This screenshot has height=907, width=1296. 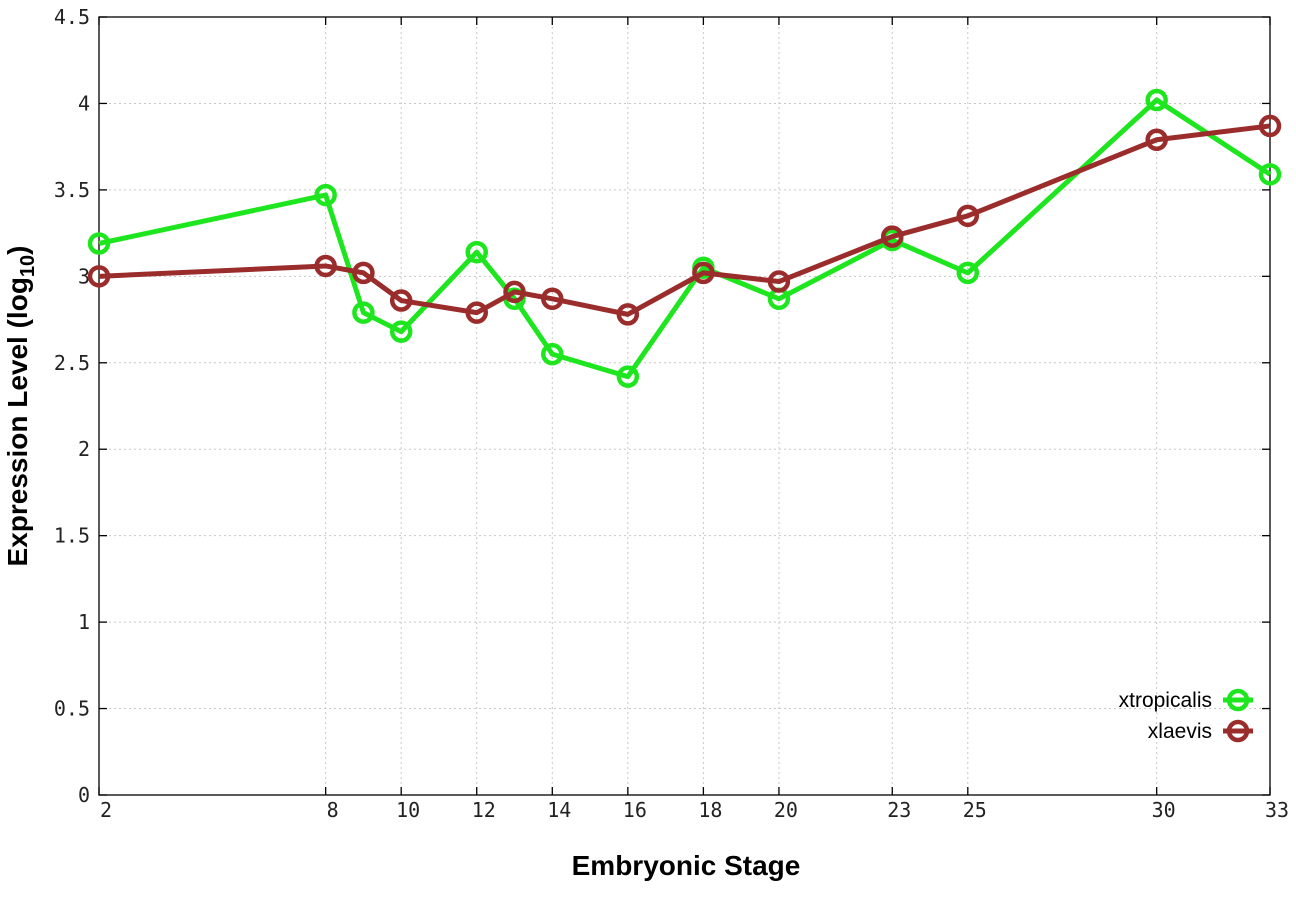 I want to click on x-tick-label: 33, so click(x=1277, y=810).